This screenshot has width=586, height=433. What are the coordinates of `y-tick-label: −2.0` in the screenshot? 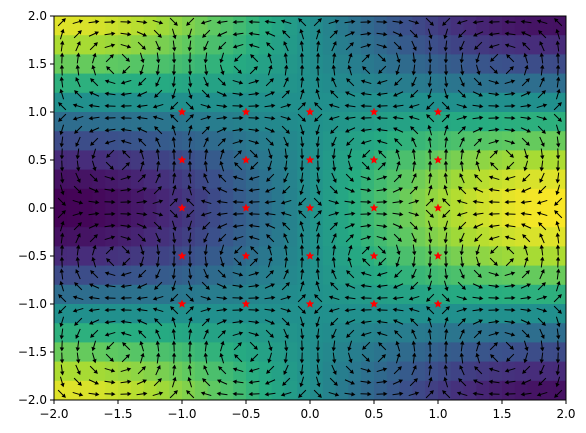 It's located at (32, 400).